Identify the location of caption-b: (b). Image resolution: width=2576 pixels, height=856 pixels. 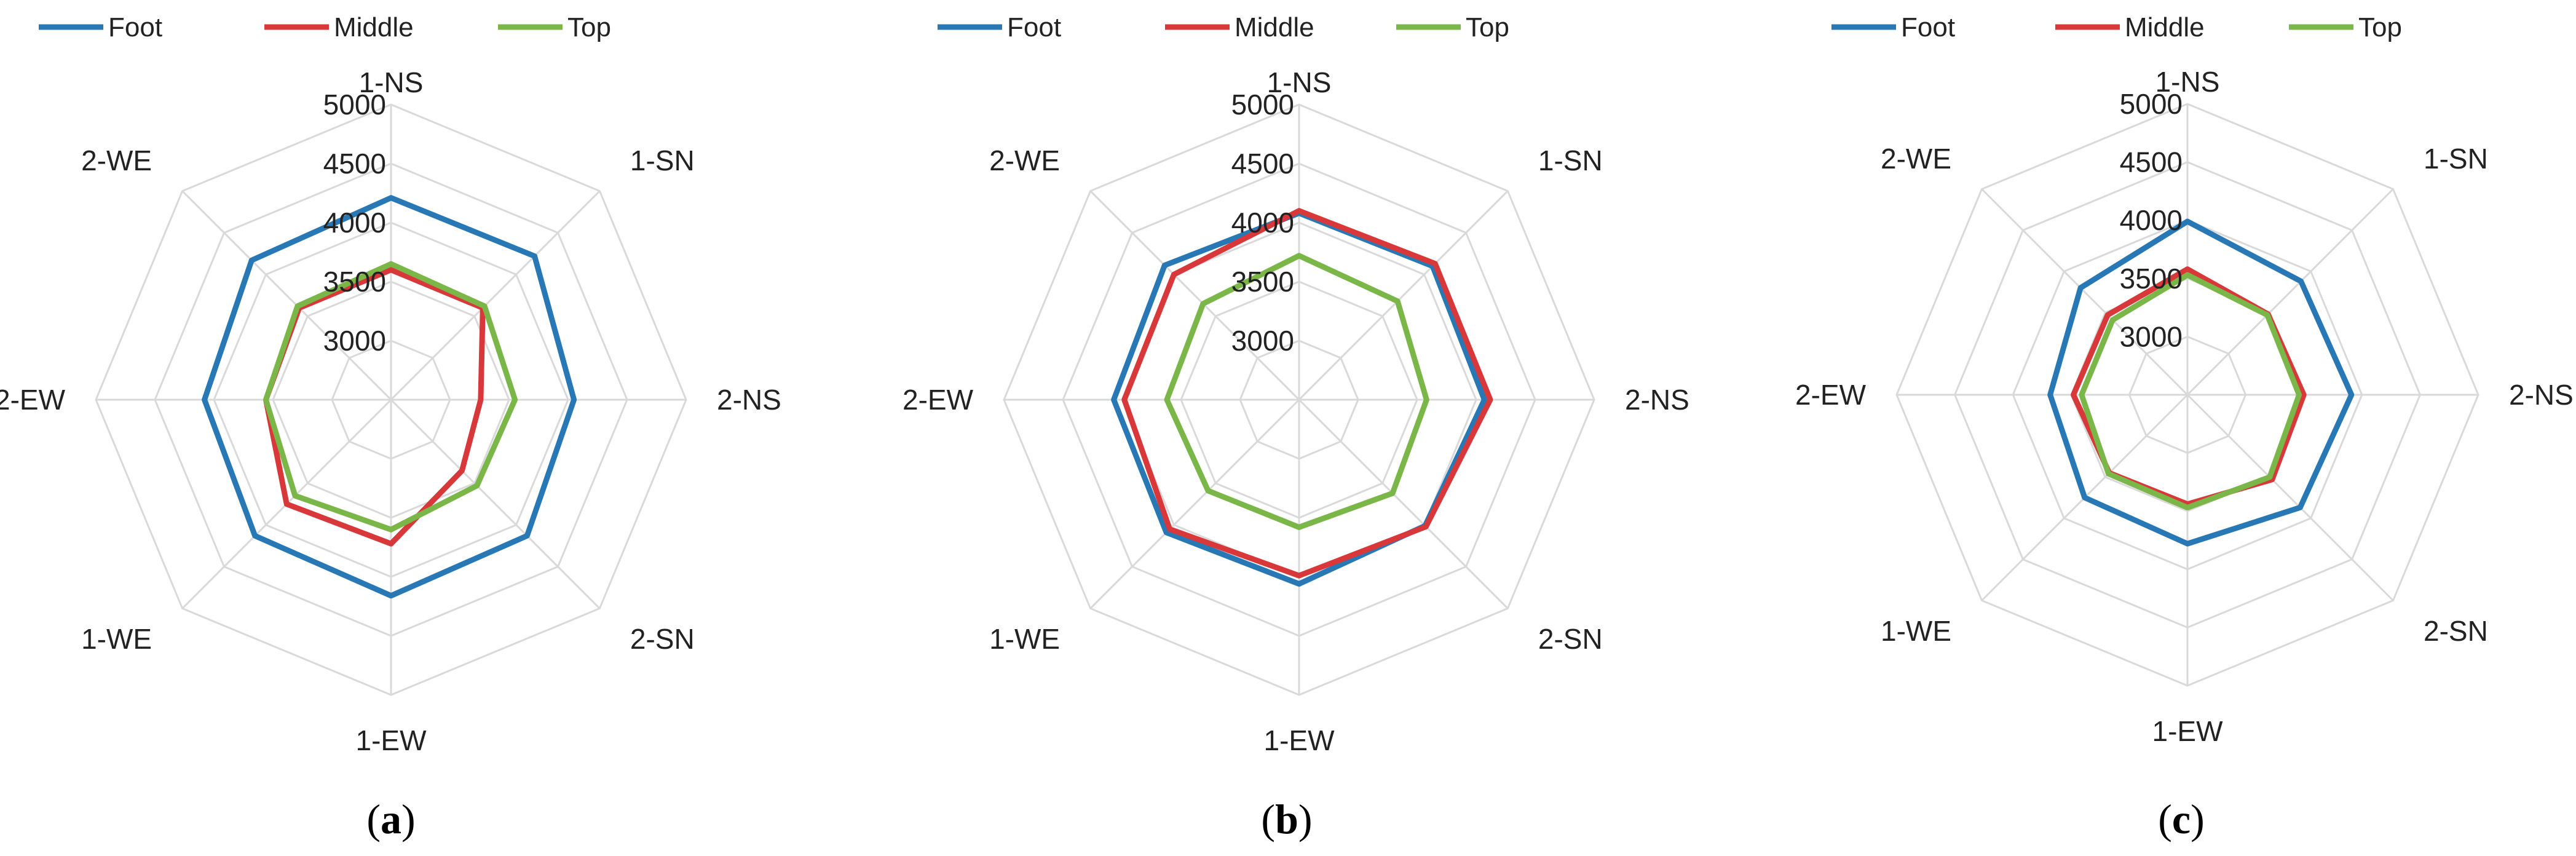
(1286, 819).